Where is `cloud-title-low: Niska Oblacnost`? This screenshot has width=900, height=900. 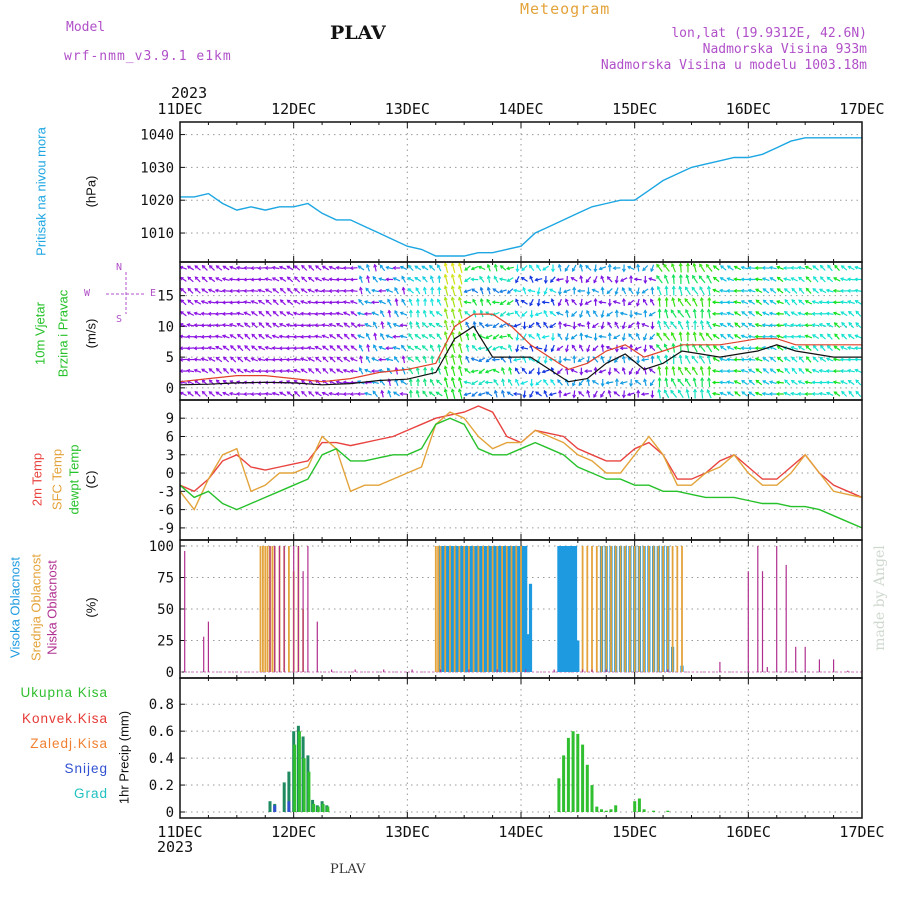
cloud-title-low: Niska Oblacnost is located at coordinates (52, 607).